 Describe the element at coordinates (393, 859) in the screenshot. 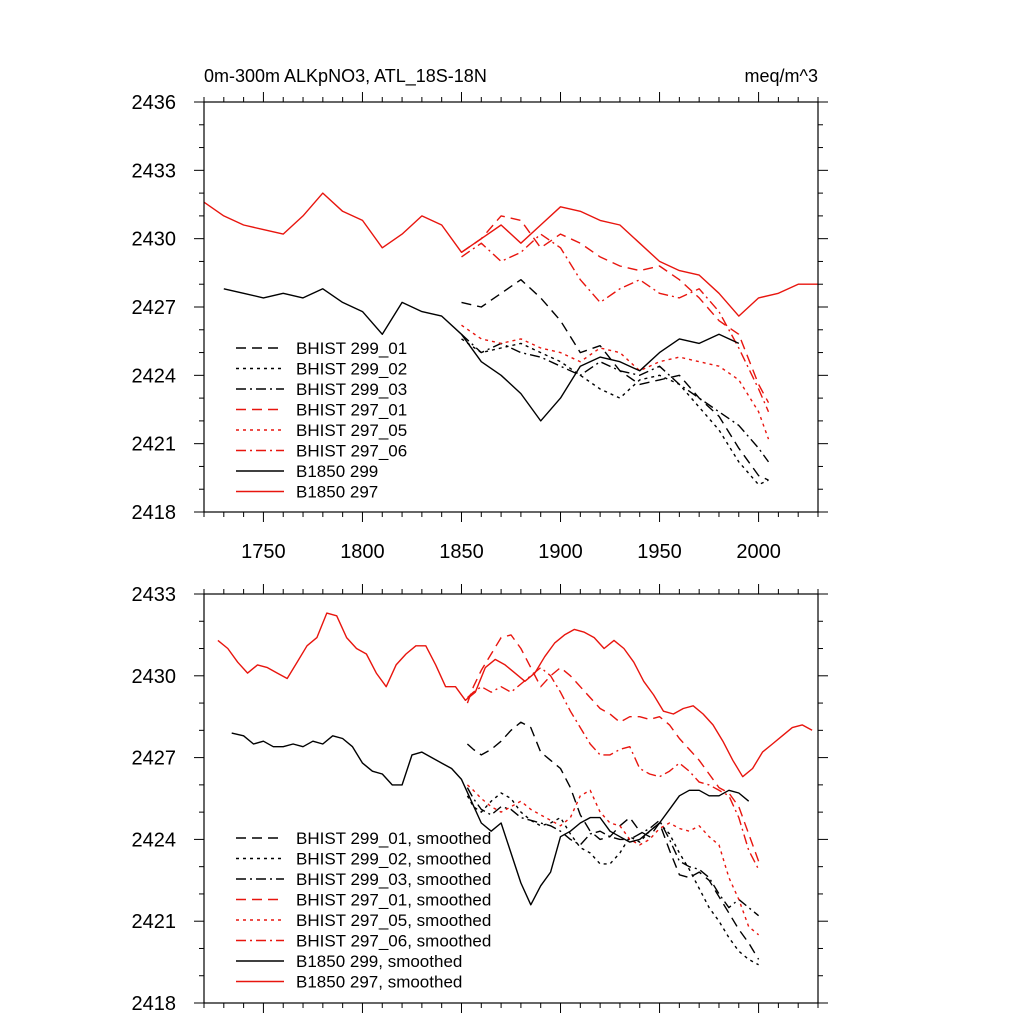

I see `legend-label: BHIST 299_02, smoothed` at that location.